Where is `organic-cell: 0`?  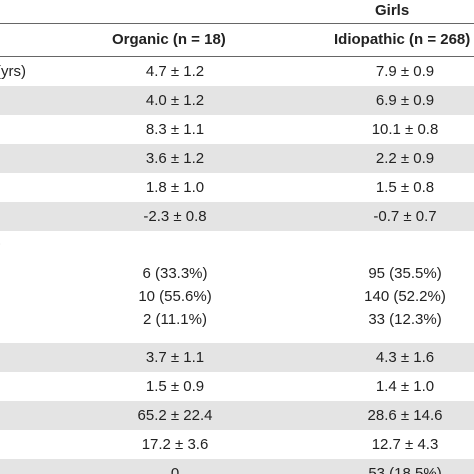
organic-cell: 0 is located at coordinates (175, 469).